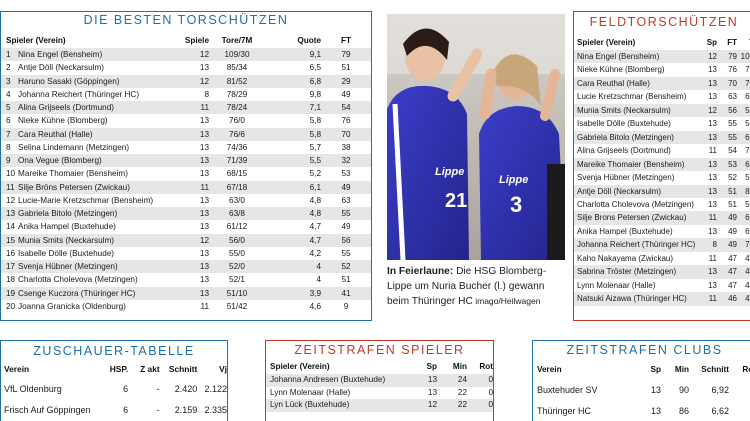  Describe the element at coordinates (55, 134) in the screenshot. I see `player-name: Cara Reuthal (Halle)` at that location.